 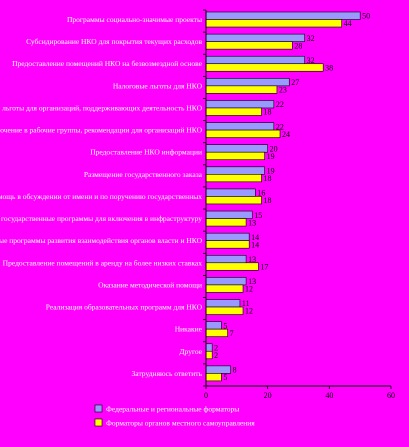 What do you see at coordinates (246, 303) in the screenshot?
I see `data-label: 11` at bounding box center [246, 303].